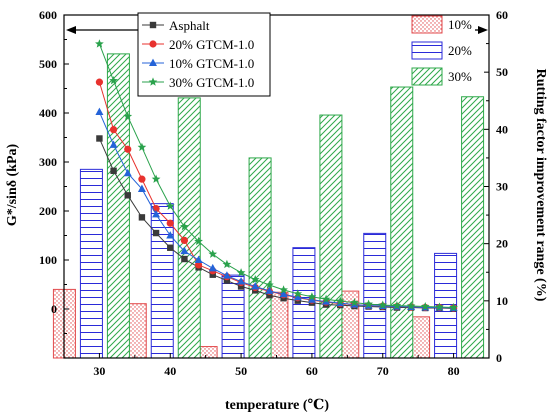 This screenshot has height=417, width=550. What do you see at coordinates (211, 82) in the screenshot?
I see `legend-line-label: 30% GTCM-1.0` at bounding box center [211, 82].